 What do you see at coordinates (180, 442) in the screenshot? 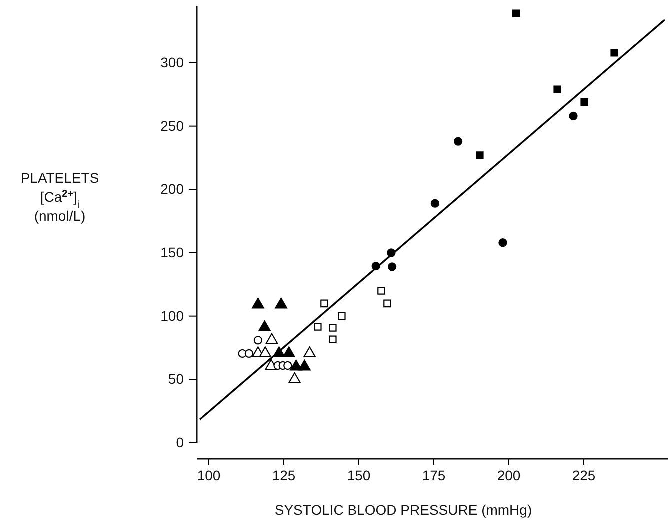
I see `y-tick-label: 0` at bounding box center [180, 442].